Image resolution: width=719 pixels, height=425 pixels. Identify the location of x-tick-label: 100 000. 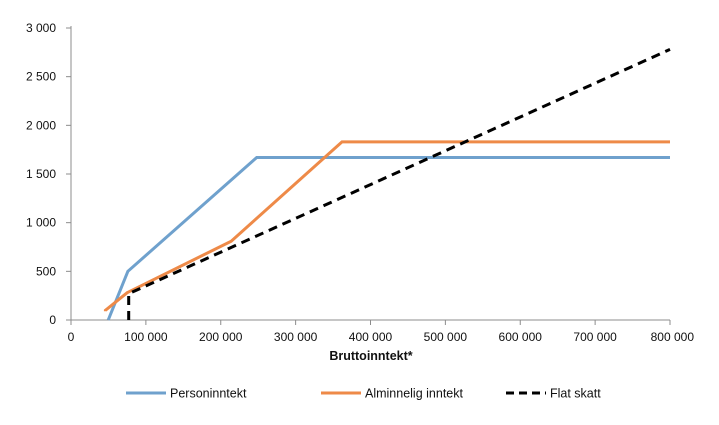
(146, 337).